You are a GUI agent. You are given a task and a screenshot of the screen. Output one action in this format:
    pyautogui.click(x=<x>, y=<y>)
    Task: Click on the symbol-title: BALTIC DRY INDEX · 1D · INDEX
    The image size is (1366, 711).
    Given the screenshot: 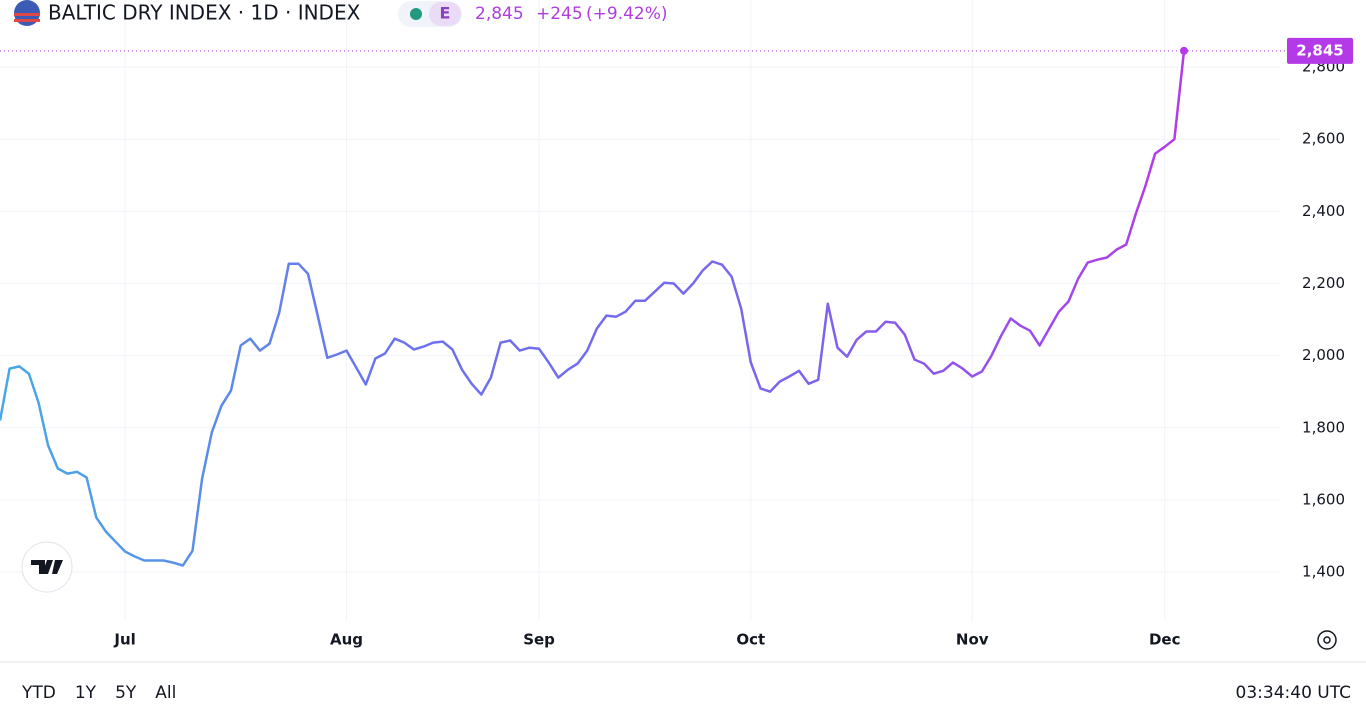 What is the action you would take?
    pyautogui.click(x=204, y=13)
    